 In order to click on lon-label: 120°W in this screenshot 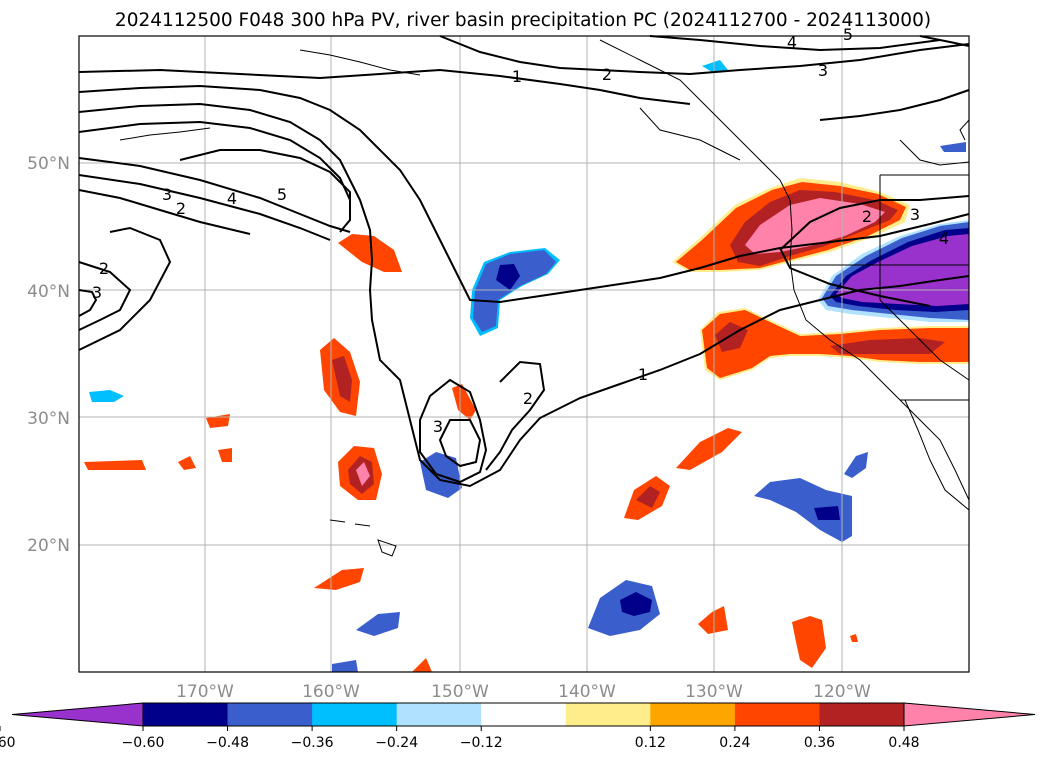, I will do `click(842, 692)`.